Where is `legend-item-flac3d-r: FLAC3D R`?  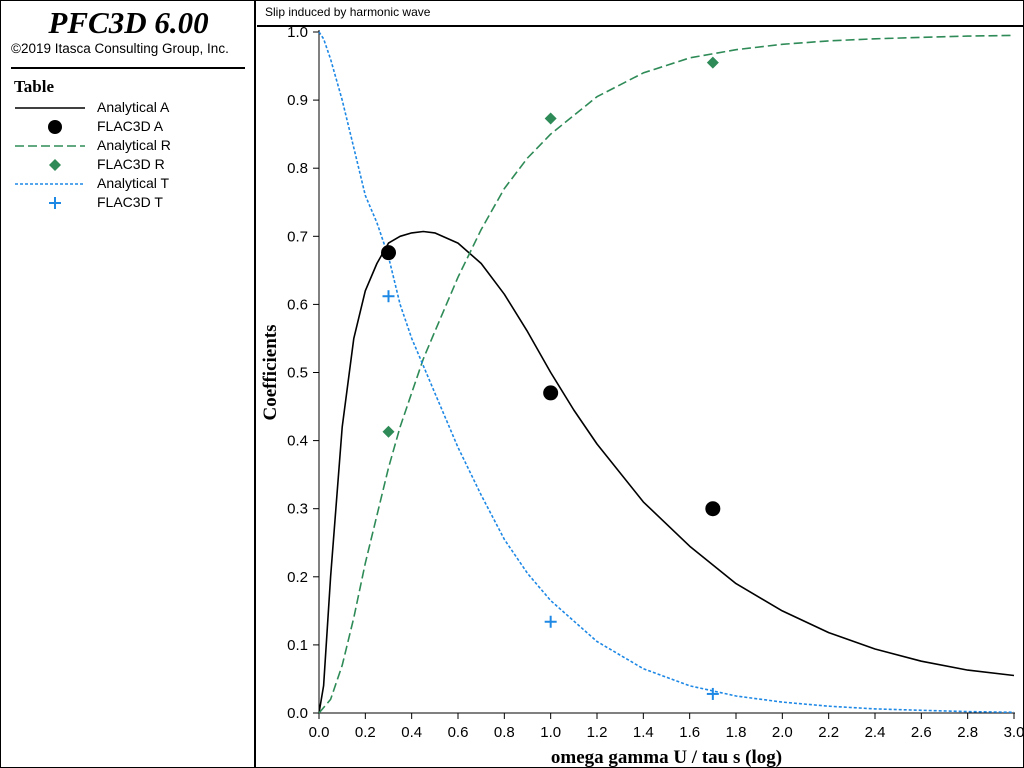 legend-item-flac3d-r: FLAC3D R is located at coordinates (133, 164).